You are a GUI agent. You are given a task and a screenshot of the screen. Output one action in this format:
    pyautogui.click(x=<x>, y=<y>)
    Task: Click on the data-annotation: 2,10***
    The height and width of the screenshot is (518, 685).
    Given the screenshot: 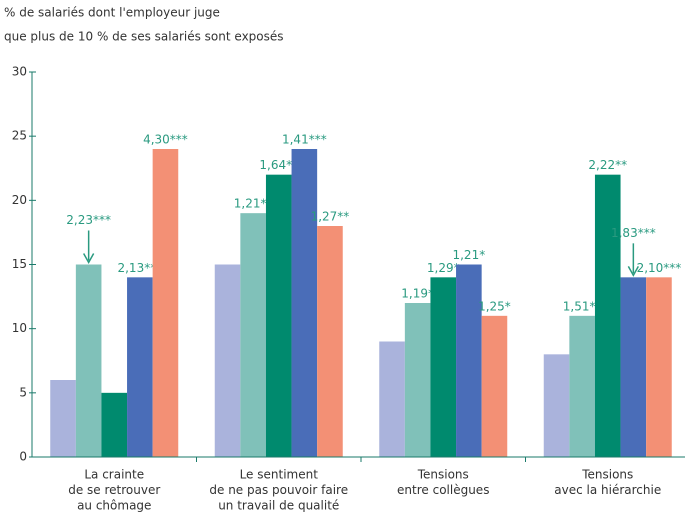 What is the action you would take?
    pyautogui.click(x=659, y=268)
    